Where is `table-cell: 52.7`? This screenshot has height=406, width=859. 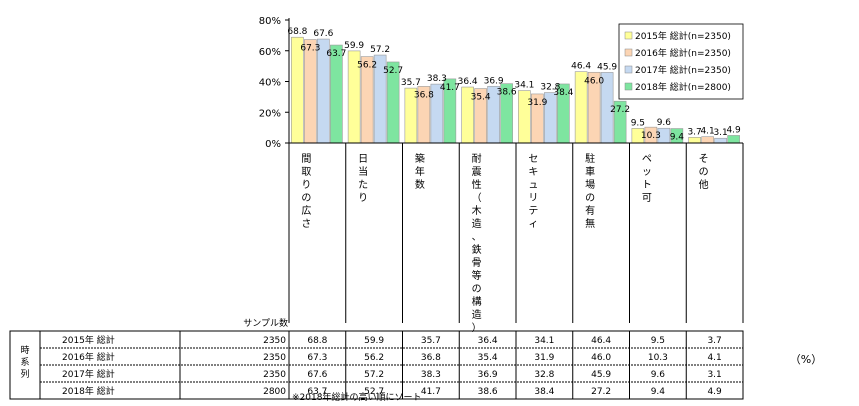 table-cell: 52.7 is located at coordinates (374, 392).